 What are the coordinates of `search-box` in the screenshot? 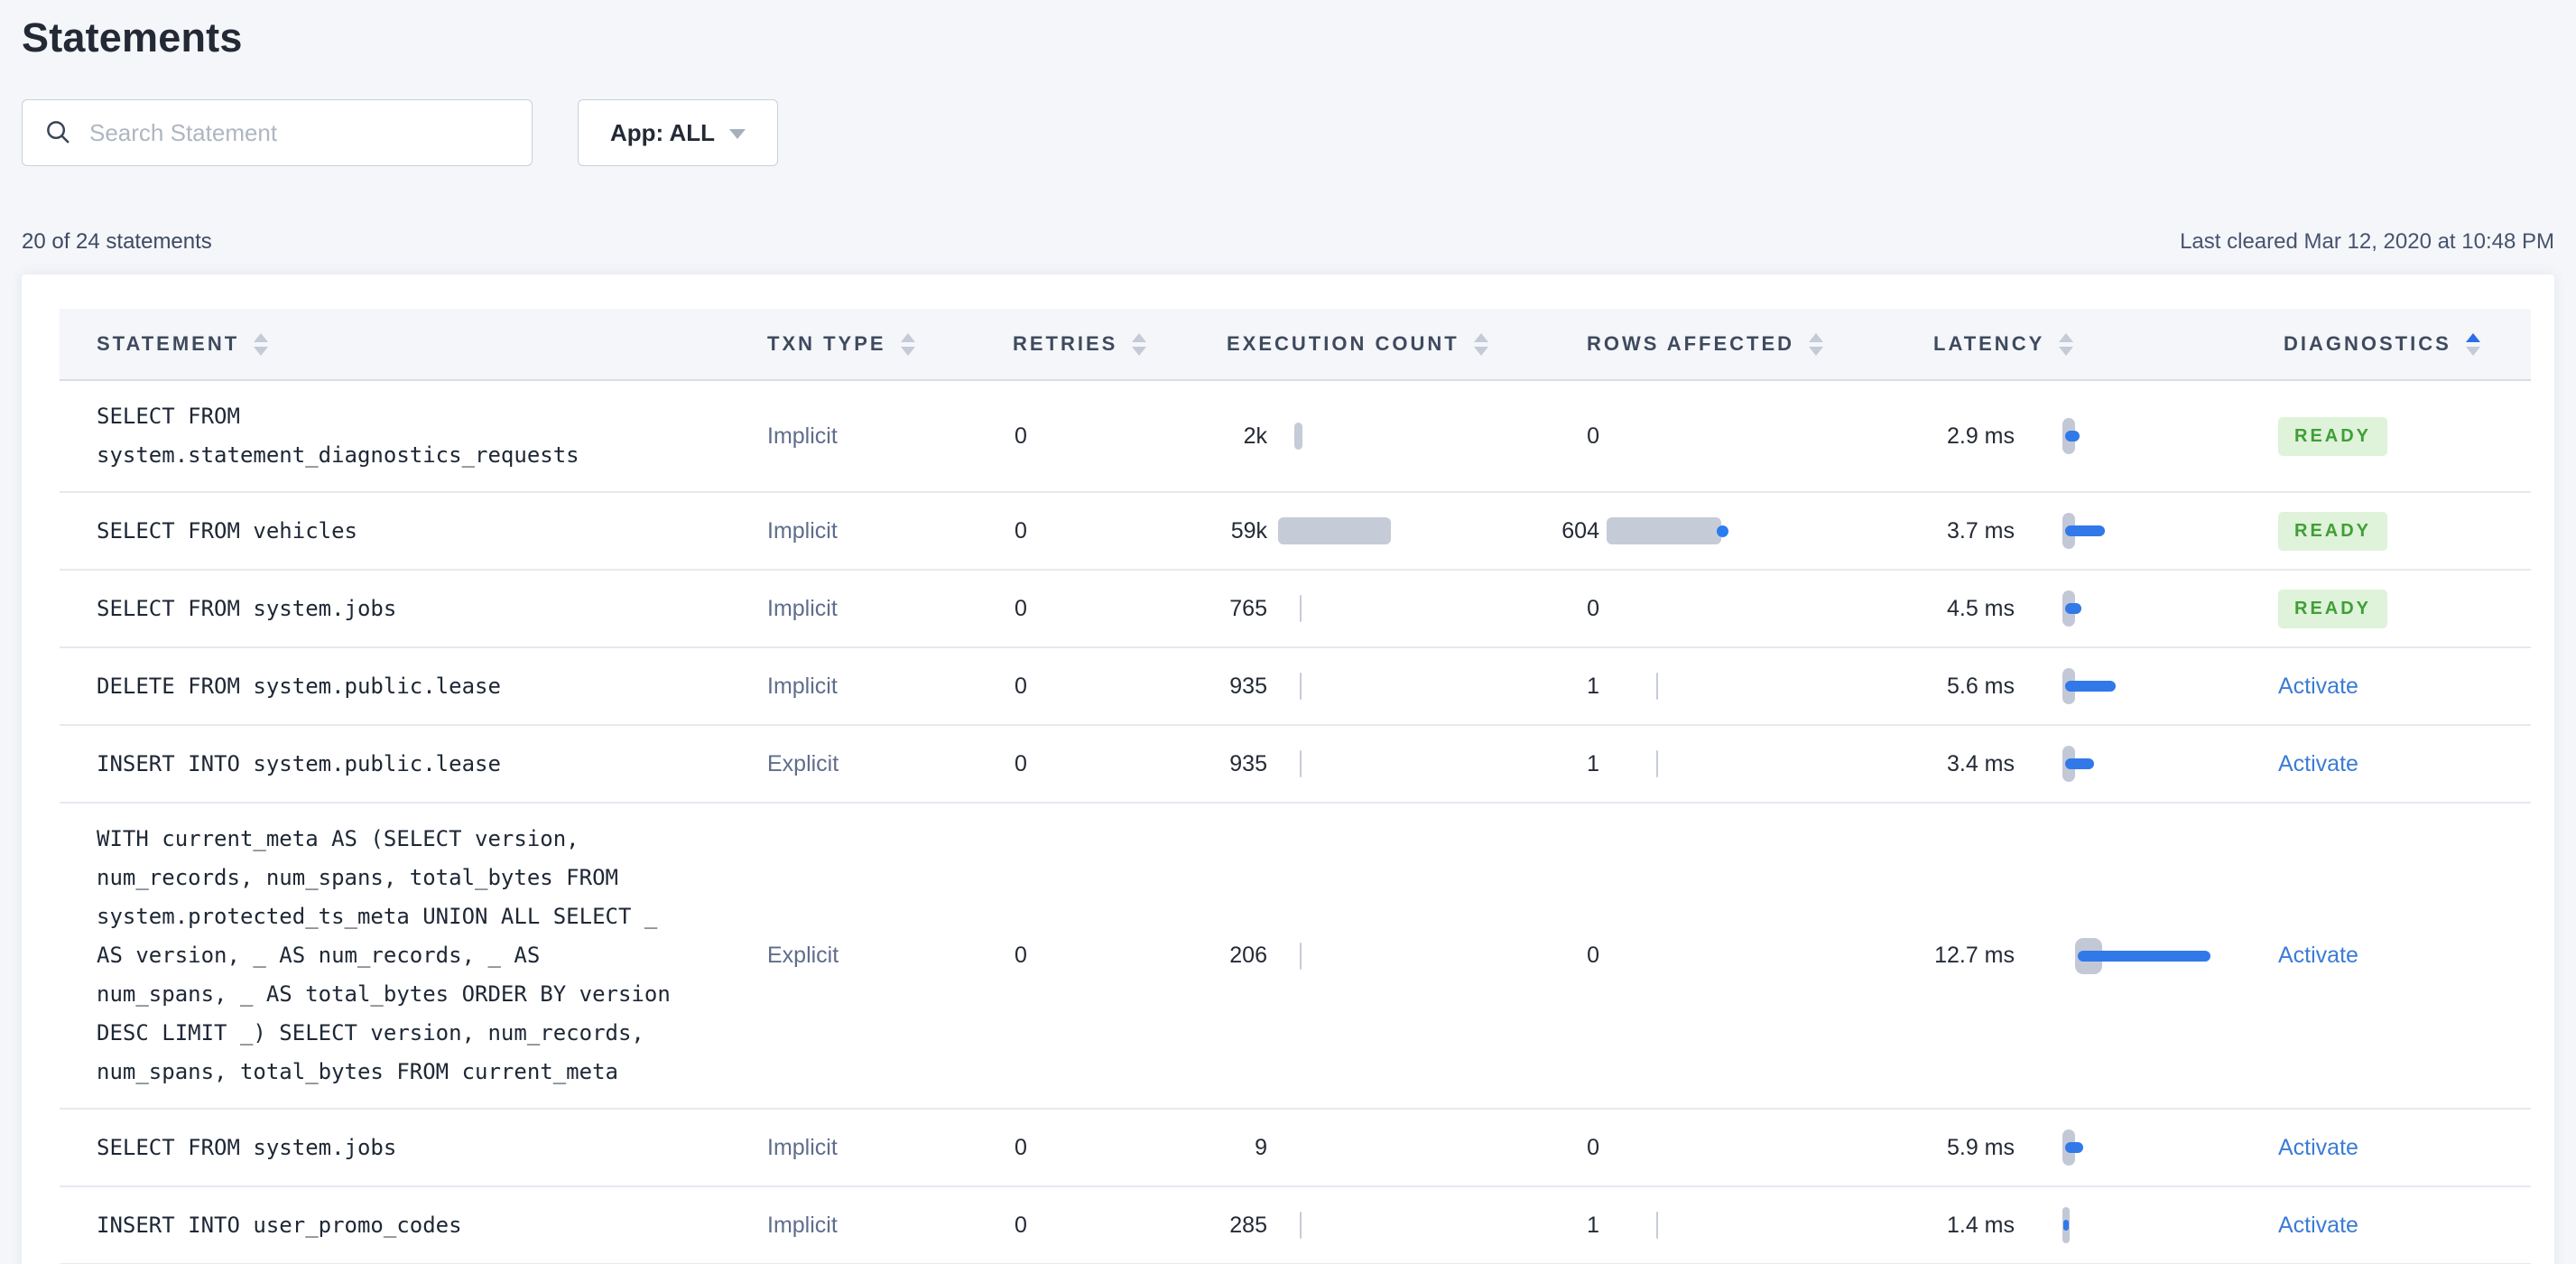 It's located at (277, 132).